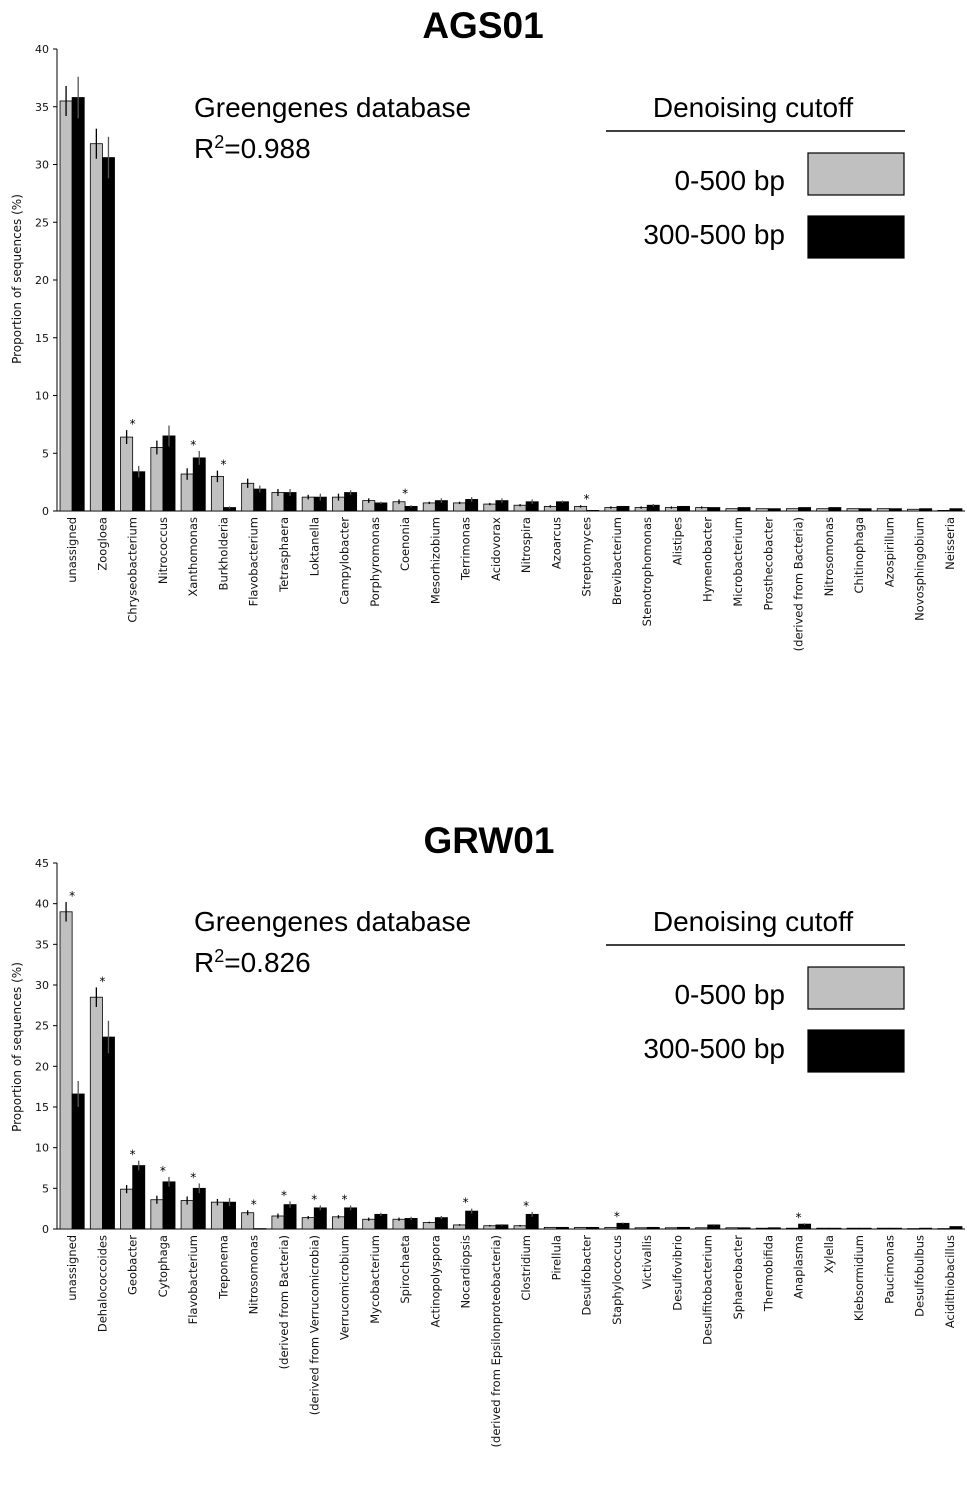  What do you see at coordinates (375, 1279) in the screenshot?
I see `chart-2-x-tick-label: Mycobacterium` at bounding box center [375, 1279].